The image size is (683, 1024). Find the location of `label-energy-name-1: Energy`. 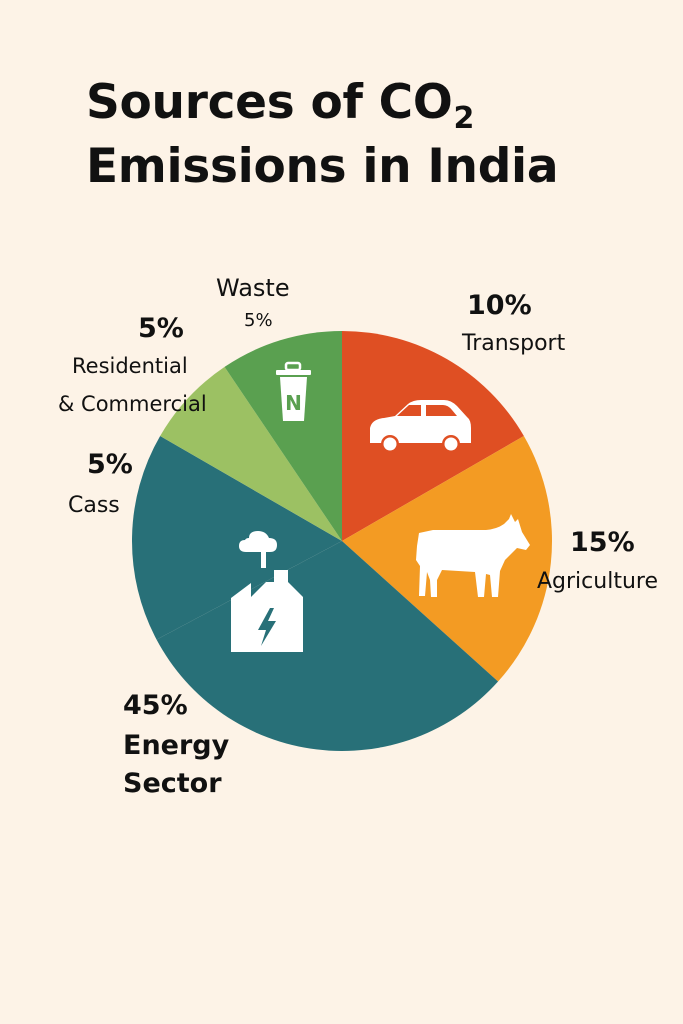

label-energy-name-1: Energy is located at coordinates (176, 745).